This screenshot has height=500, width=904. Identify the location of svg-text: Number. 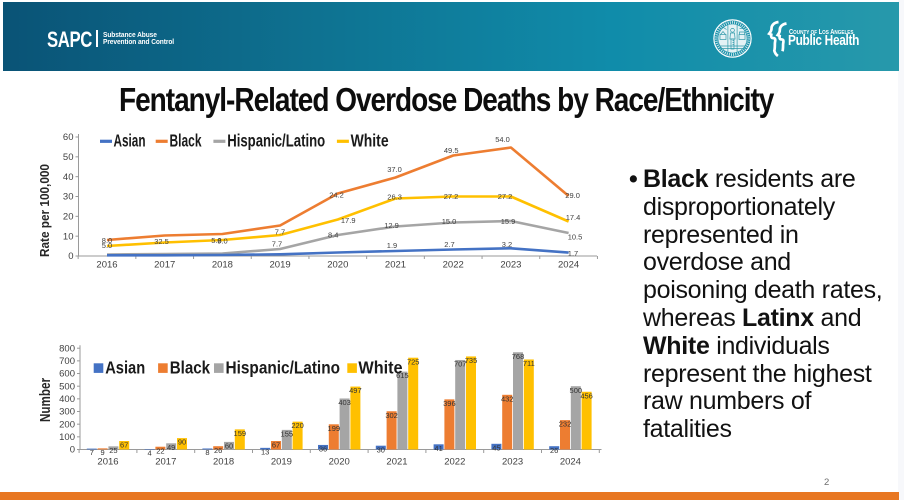
(45, 400).